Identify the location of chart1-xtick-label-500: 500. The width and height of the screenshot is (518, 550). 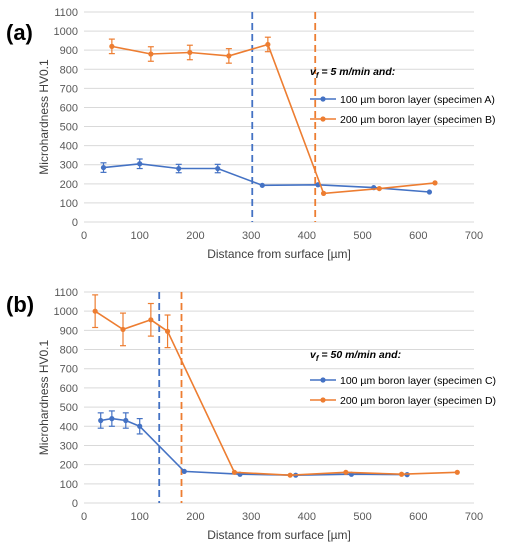
(362, 236).